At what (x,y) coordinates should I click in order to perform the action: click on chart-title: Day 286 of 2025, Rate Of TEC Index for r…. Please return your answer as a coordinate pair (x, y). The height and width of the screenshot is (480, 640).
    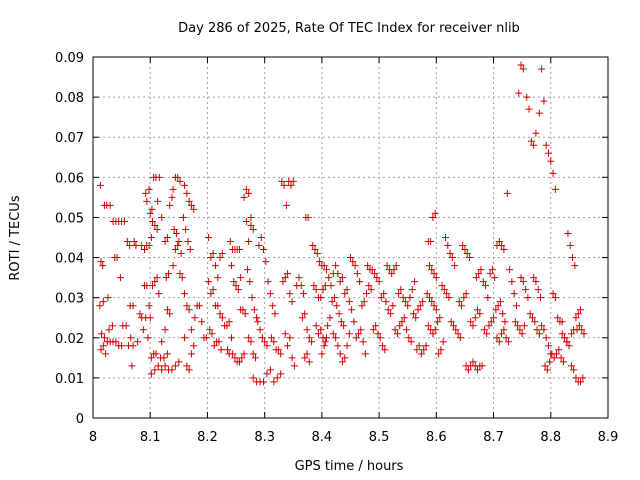
    Looking at the image, I should click on (349, 28).